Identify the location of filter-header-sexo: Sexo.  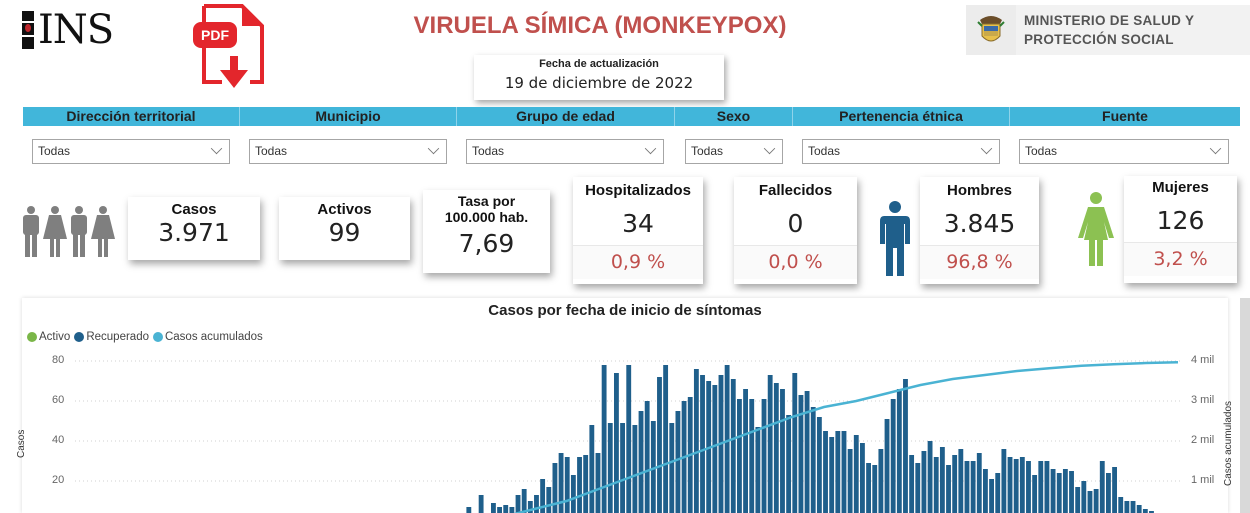
(734, 116).